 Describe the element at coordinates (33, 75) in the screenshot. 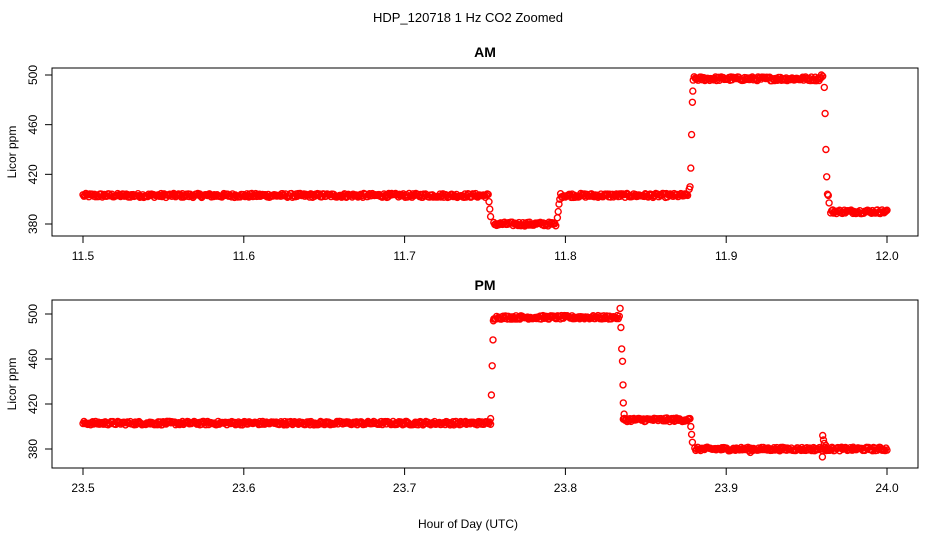

I see `am-y-tick-label: 500` at that location.